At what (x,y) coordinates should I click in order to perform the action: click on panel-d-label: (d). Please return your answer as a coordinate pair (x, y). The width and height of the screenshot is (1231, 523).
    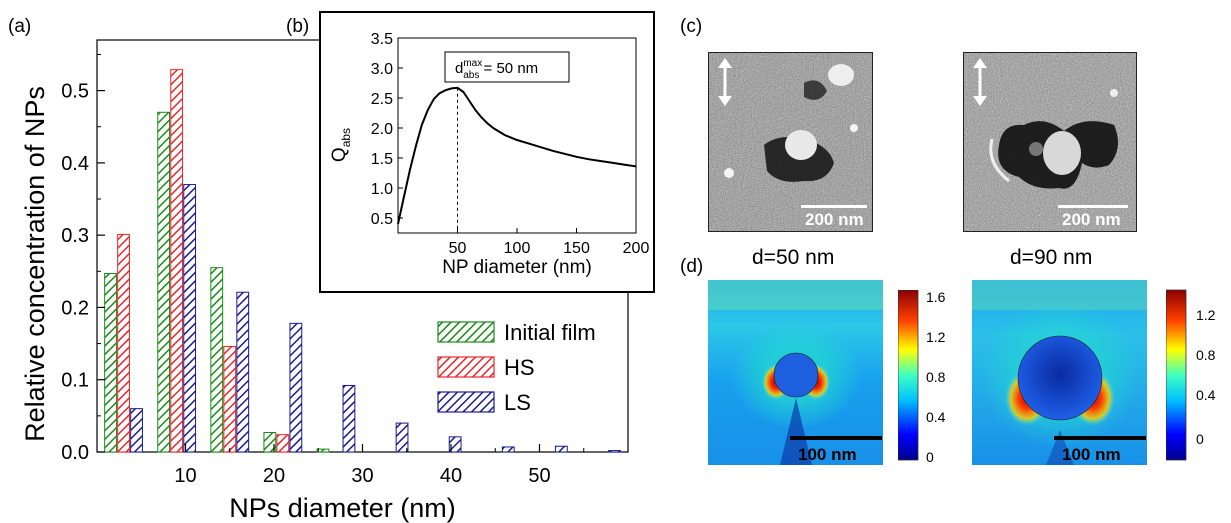
    Looking at the image, I should click on (692, 266).